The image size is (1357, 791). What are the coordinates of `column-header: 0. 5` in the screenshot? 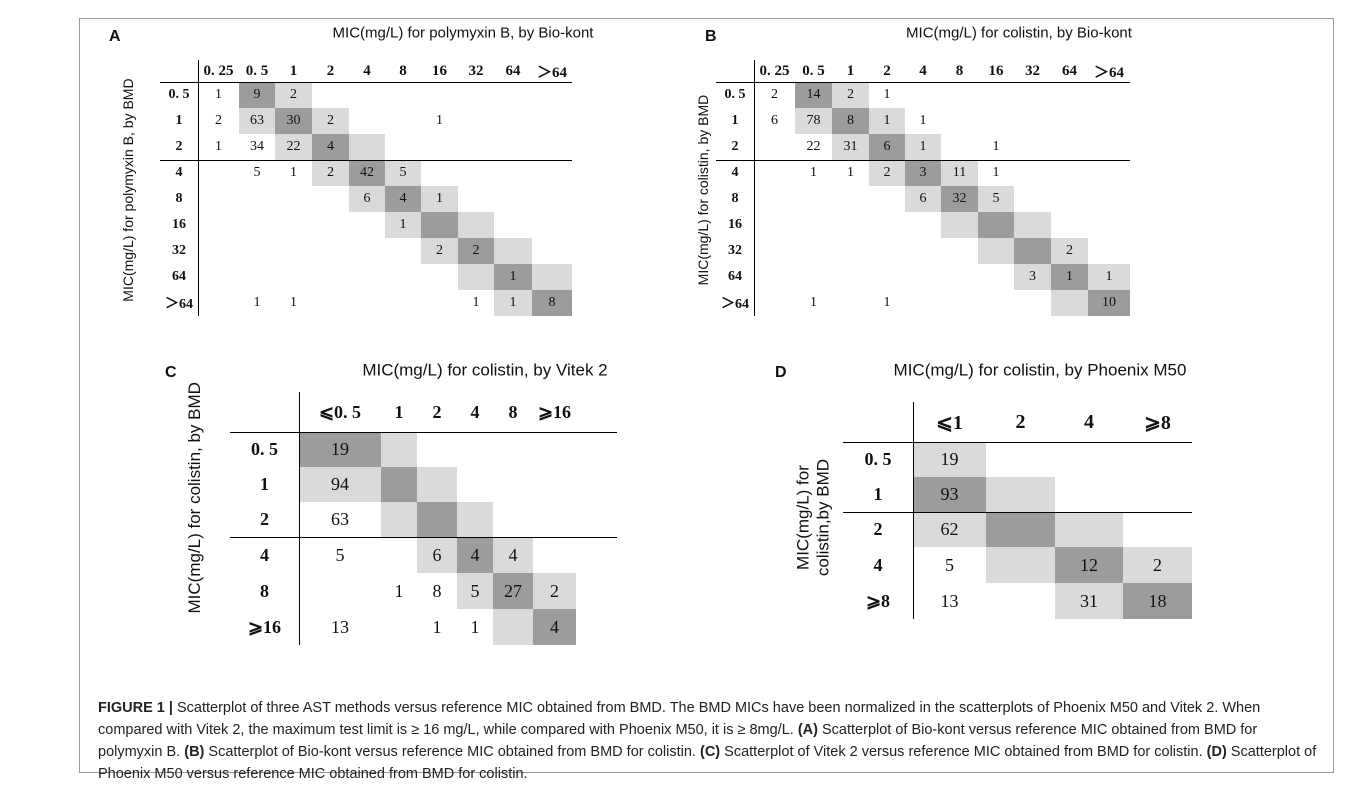 It's located at (813, 70).